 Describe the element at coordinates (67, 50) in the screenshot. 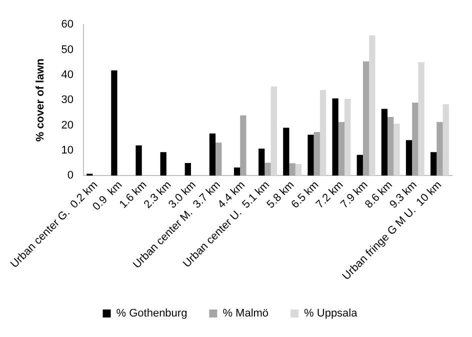

I see `y-tick-label: 50` at that location.